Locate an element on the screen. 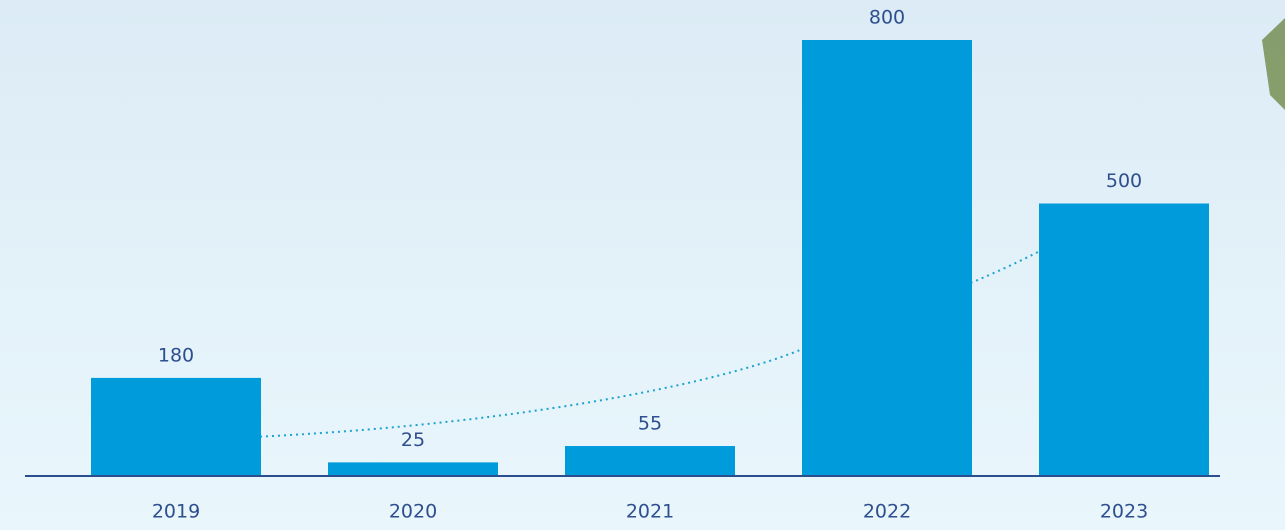 This screenshot has height=530, width=1285. value-label: 25 is located at coordinates (413, 440).